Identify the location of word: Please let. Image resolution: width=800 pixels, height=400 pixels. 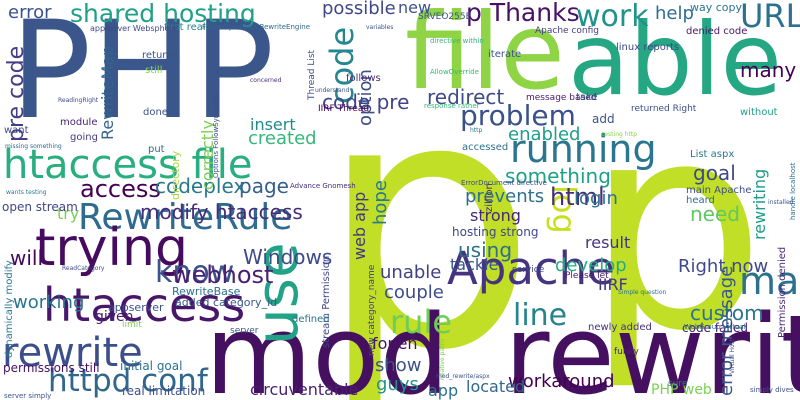
(587, 276).